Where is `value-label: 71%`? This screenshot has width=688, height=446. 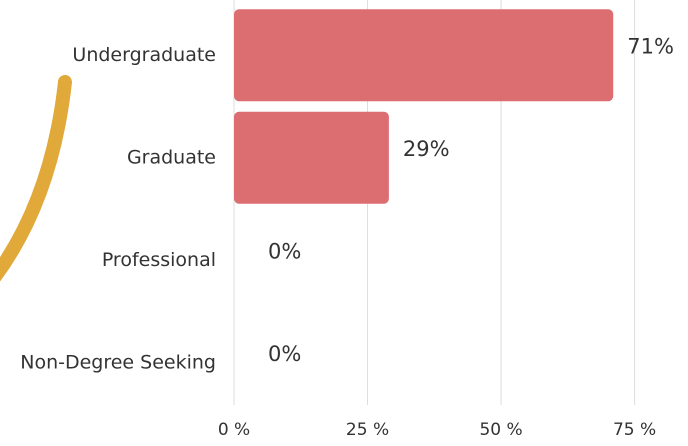 value-label: 71% is located at coordinates (650, 46).